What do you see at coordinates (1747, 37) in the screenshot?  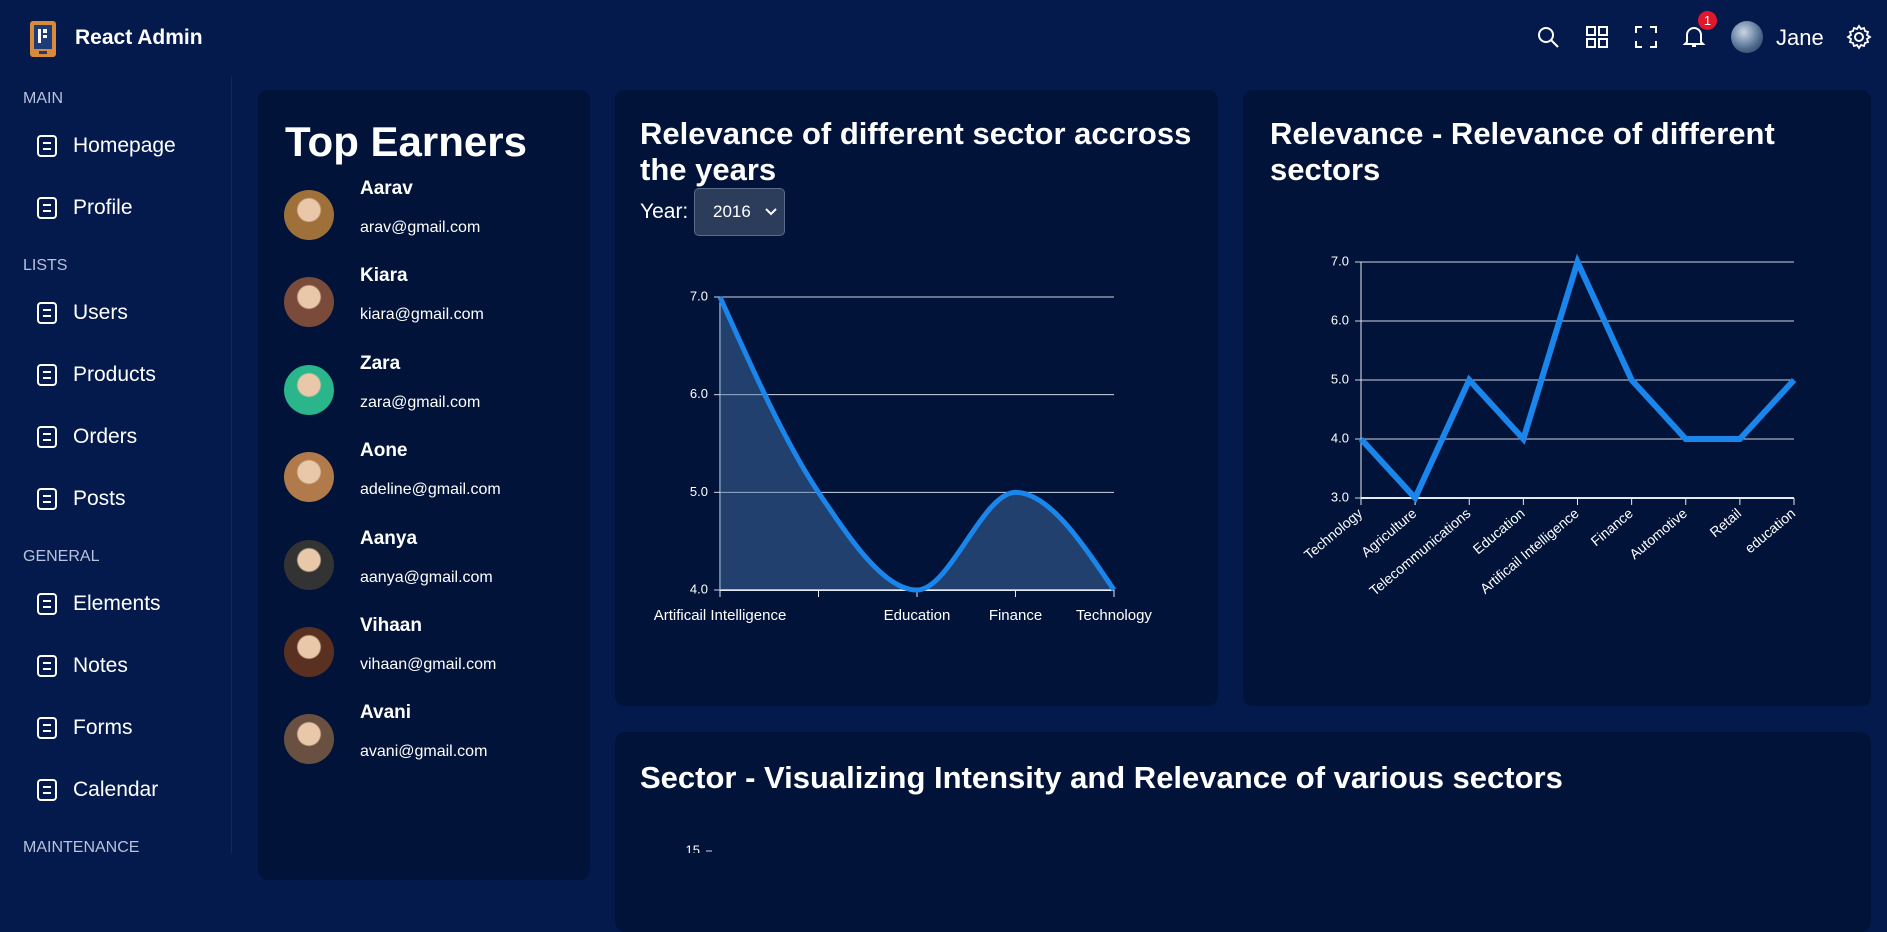 I see `user-avatar` at bounding box center [1747, 37].